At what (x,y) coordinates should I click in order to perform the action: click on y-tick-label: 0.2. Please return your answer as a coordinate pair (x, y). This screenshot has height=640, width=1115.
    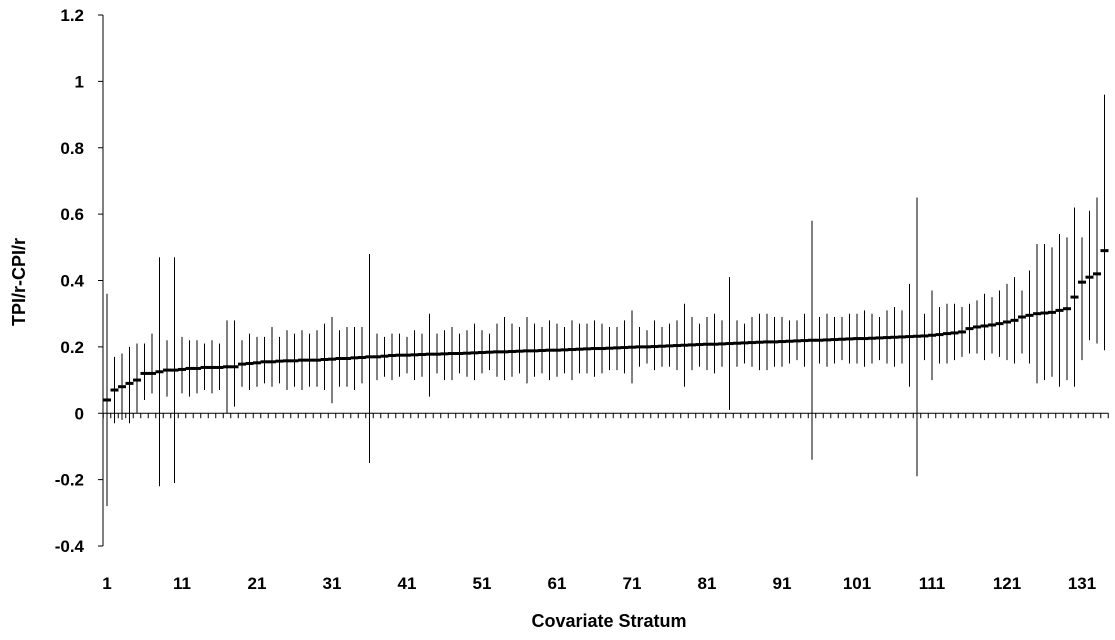
    Looking at the image, I should click on (72, 347).